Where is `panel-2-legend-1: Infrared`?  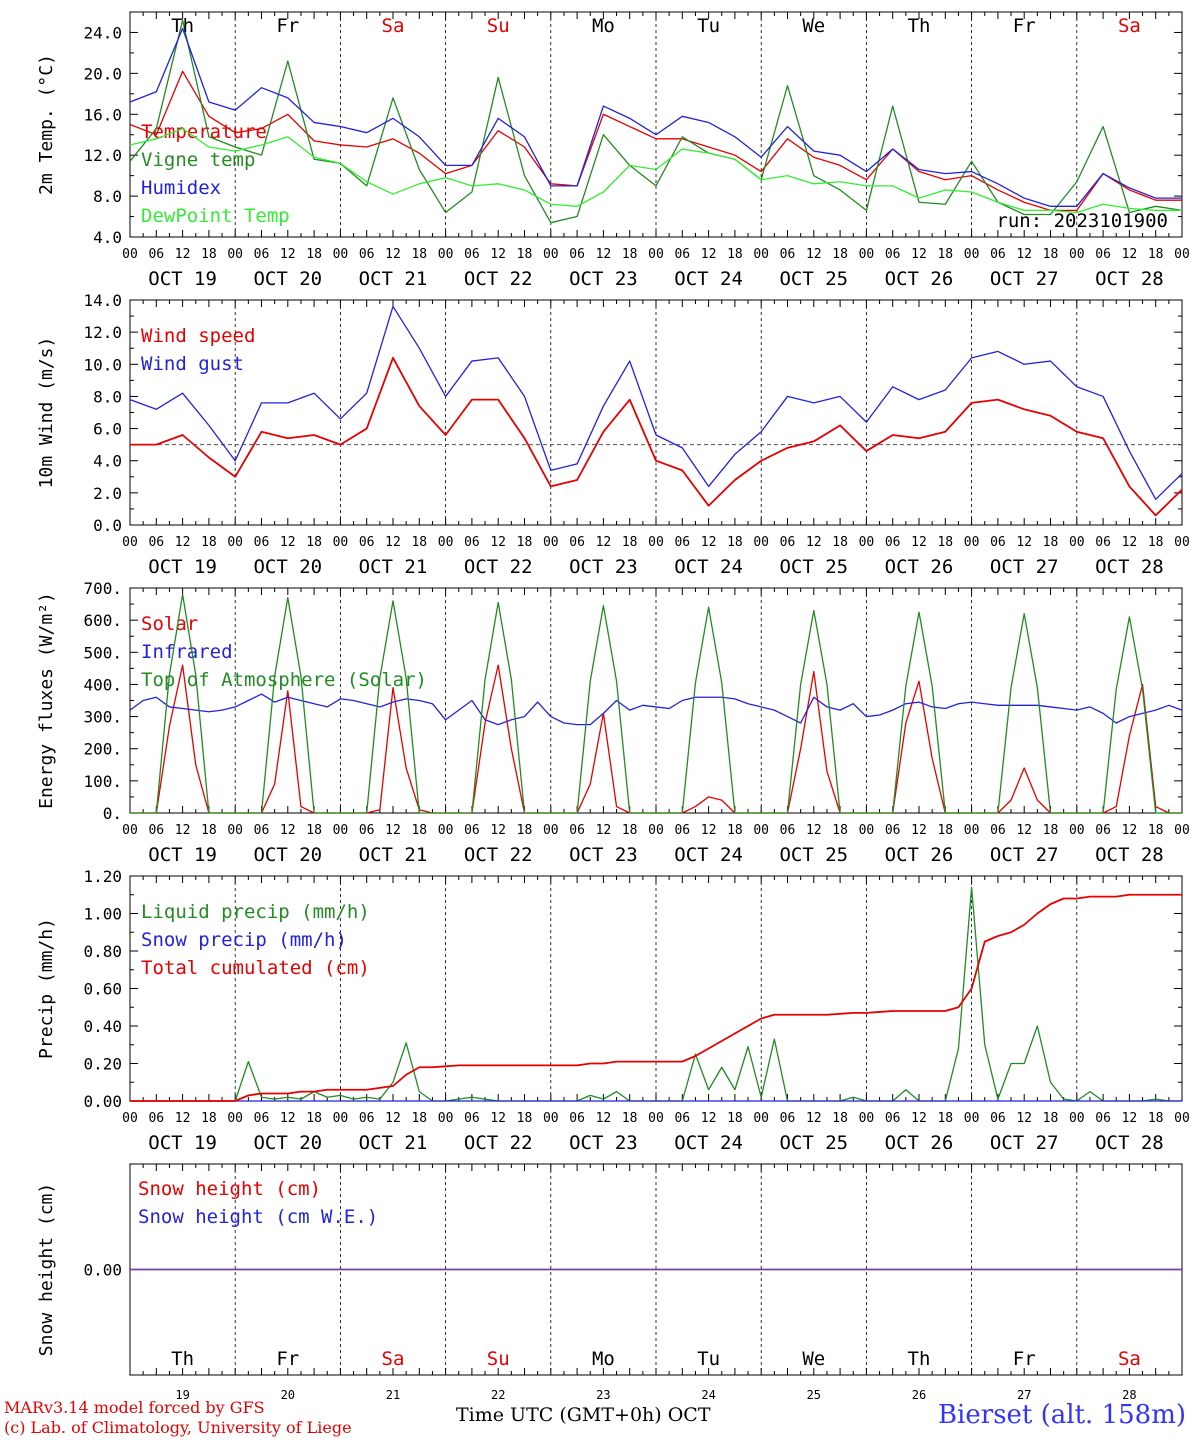 panel-2-legend-1: Infrared is located at coordinates (187, 652).